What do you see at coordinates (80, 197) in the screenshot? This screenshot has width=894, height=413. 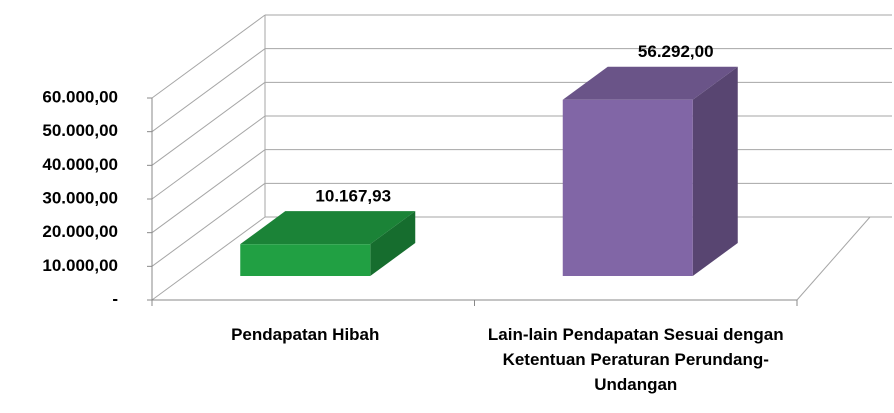 I see `y-tick-label: 30.000,00` at bounding box center [80, 197].